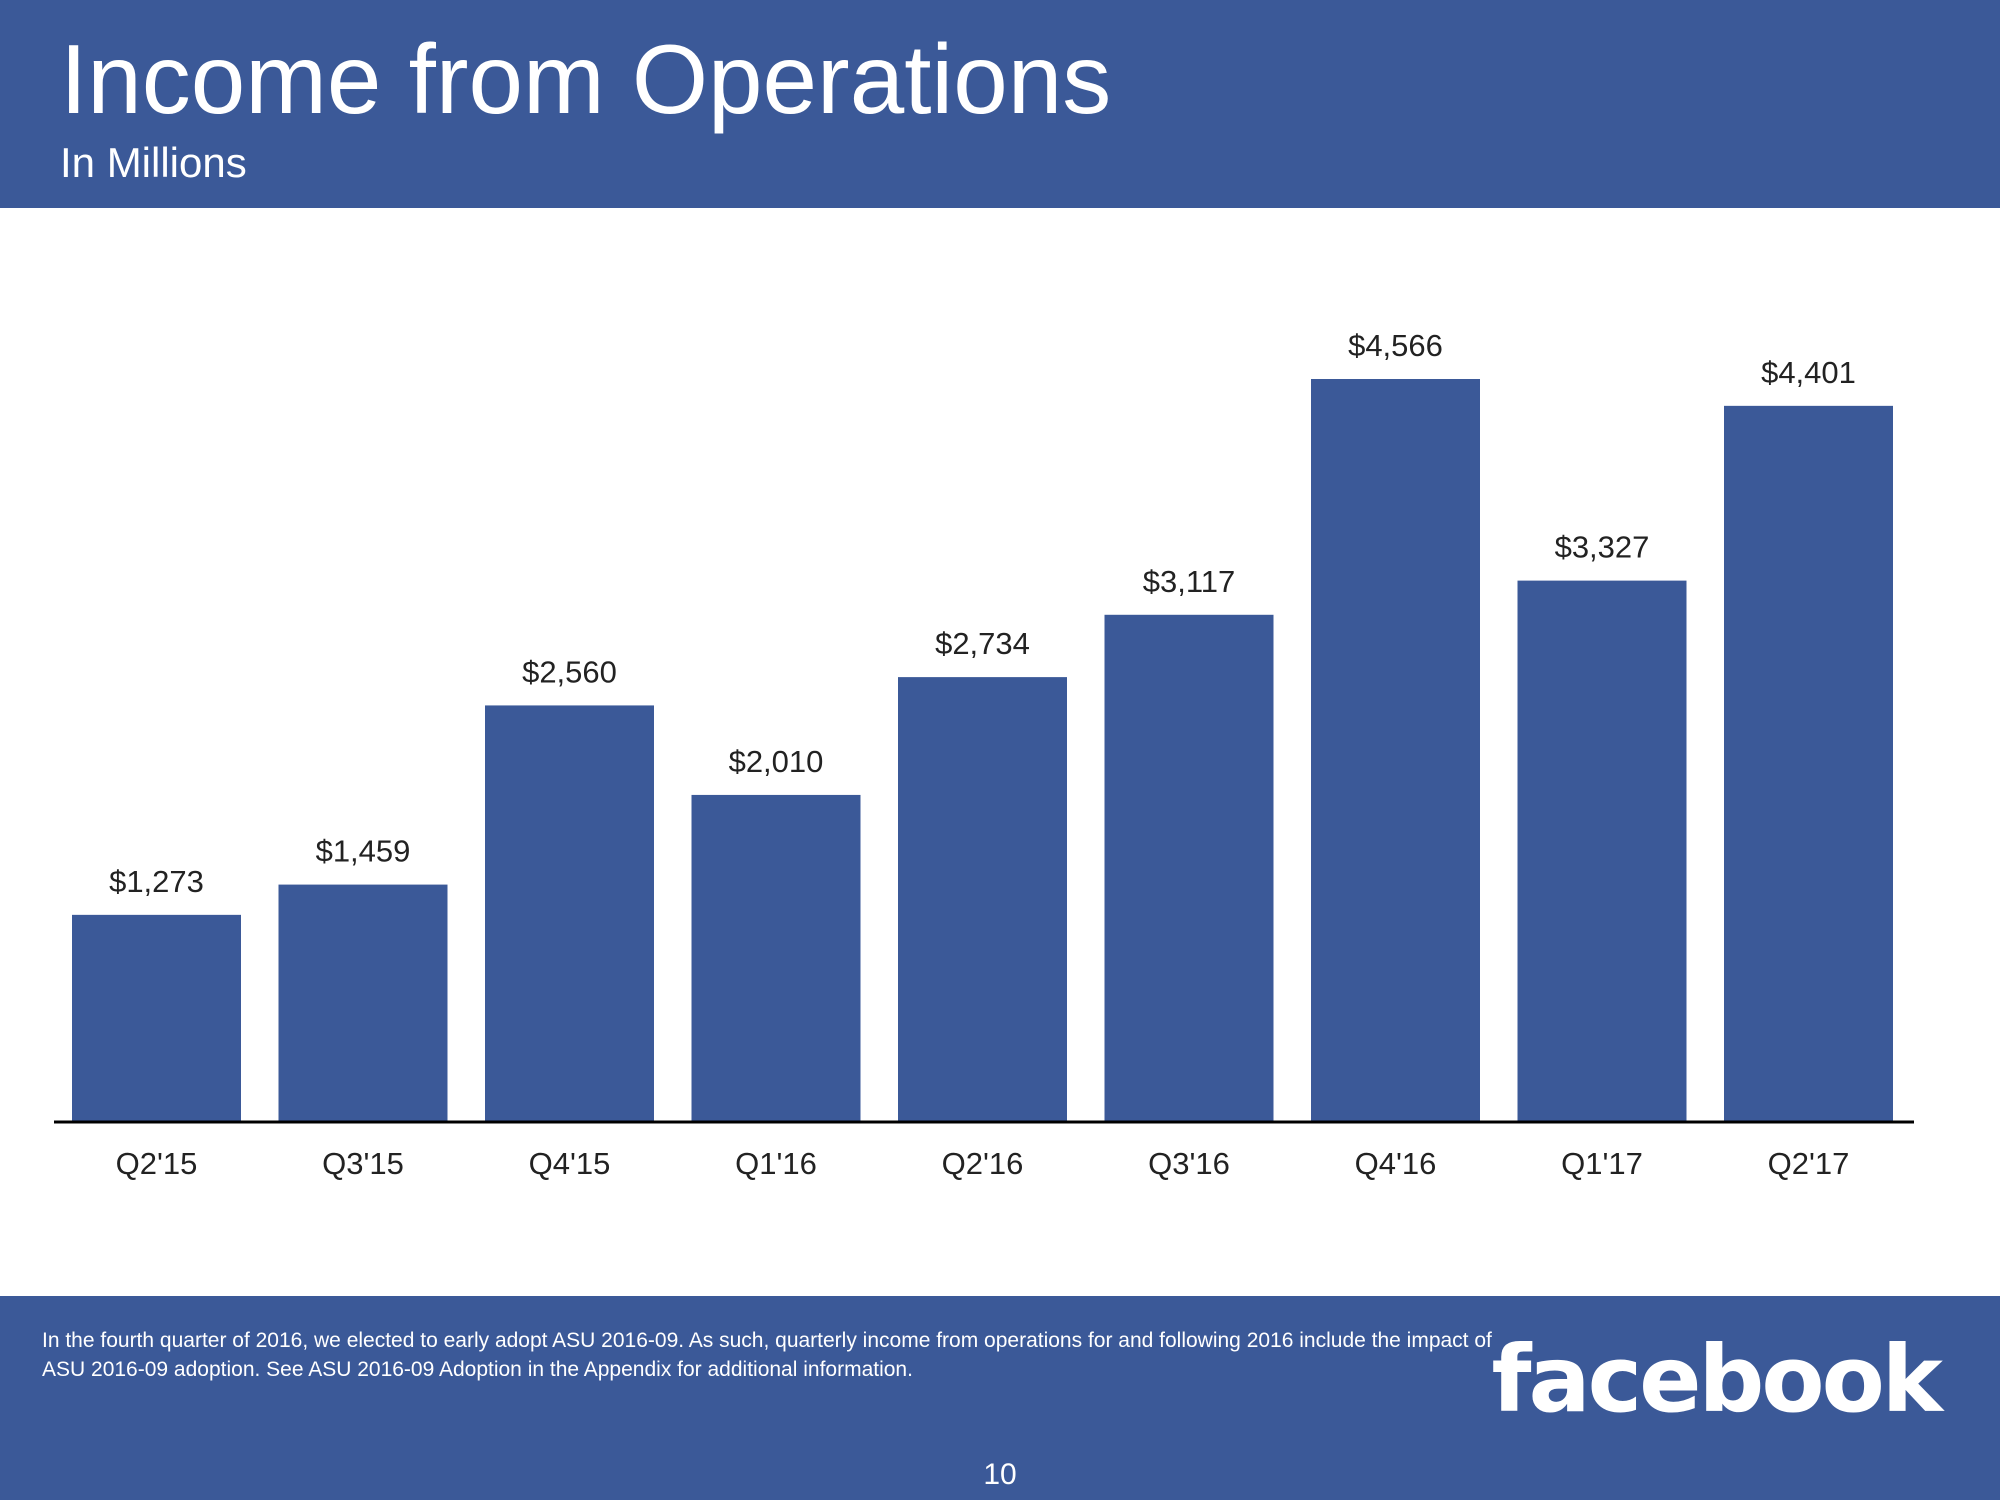 This screenshot has height=1500, width=2000. What do you see at coordinates (1395, 345) in the screenshot?
I see `value-label-6: $4,566` at bounding box center [1395, 345].